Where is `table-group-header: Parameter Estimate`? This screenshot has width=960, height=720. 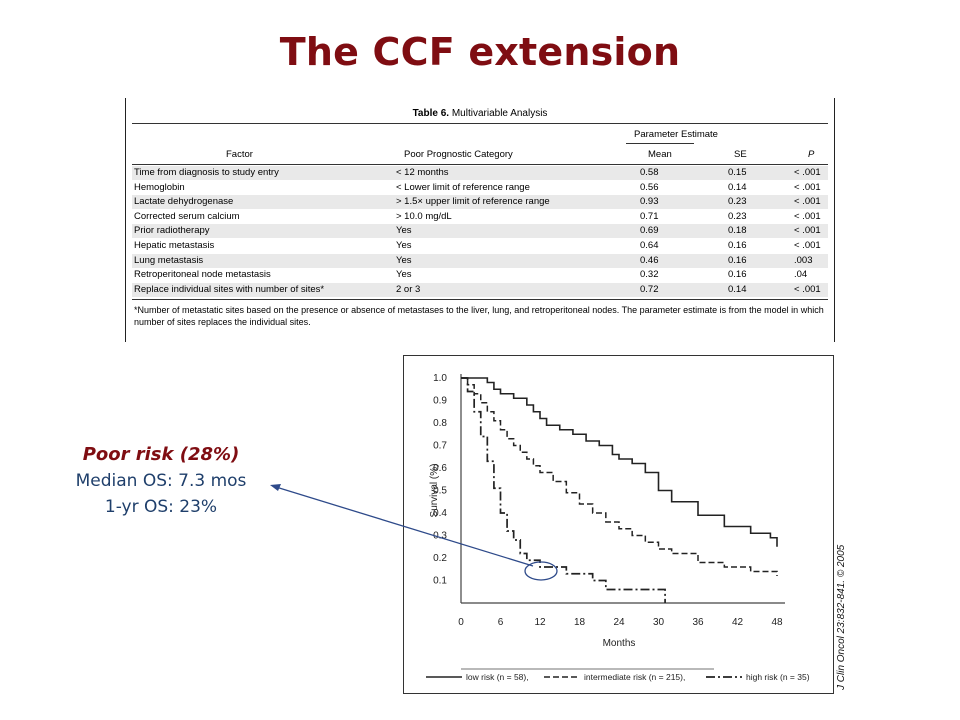 table-group-header: Parameter Estimate is located at coordinates (676, 134).